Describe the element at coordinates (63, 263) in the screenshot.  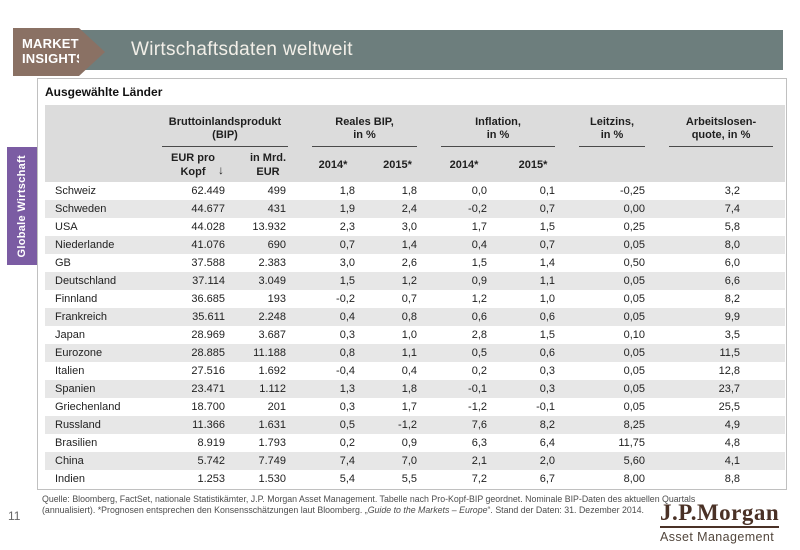
I see `country-cell: GB` at that location.